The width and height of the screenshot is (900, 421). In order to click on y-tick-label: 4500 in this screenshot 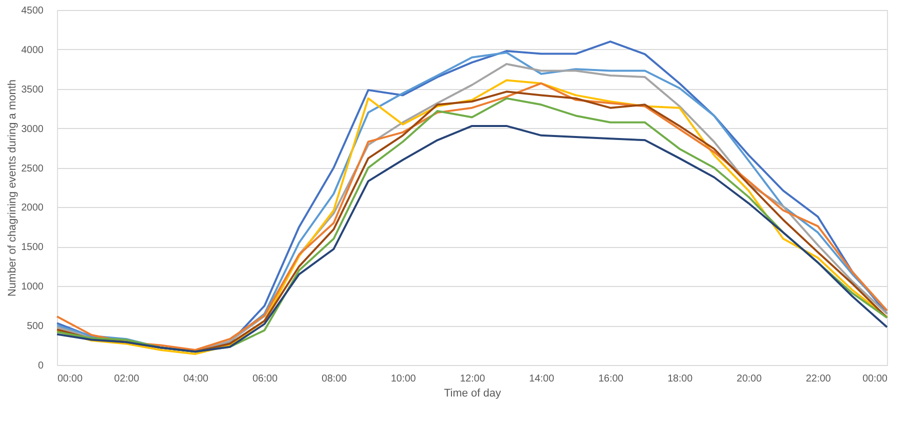, I will do `click(32, 11)`.